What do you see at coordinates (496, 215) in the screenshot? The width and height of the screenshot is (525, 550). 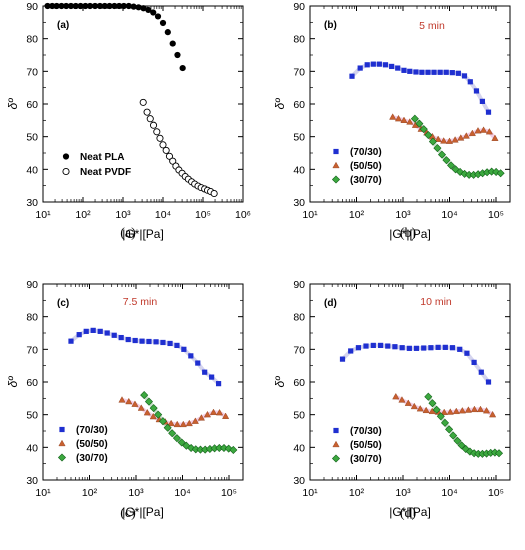 I see `x-tick-label: 10⁵` at bounding box center [496, 215].